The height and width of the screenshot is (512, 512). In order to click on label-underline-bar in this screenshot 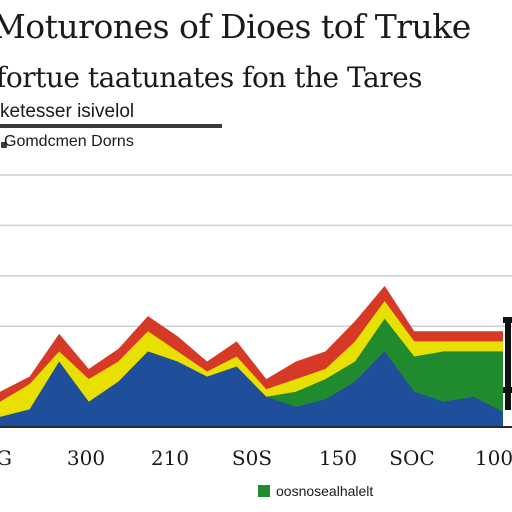, I will do `click(111, 126)`.